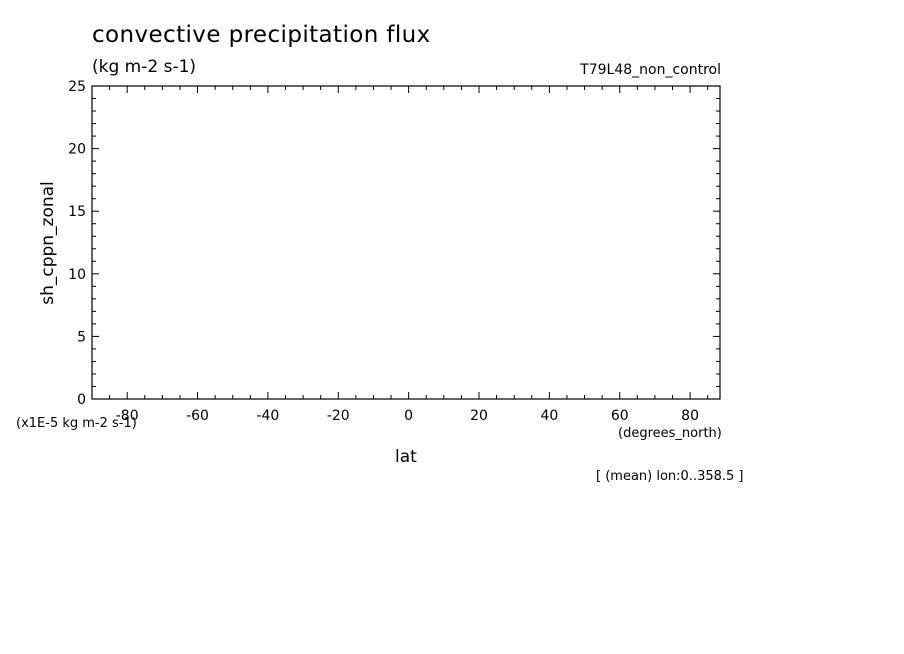 Image resolution: width=904 pixels, height=654 pixels. Describe the element at coordinates (77, 212) in the screenshot. I see `y-tick-label: 15` at that location.